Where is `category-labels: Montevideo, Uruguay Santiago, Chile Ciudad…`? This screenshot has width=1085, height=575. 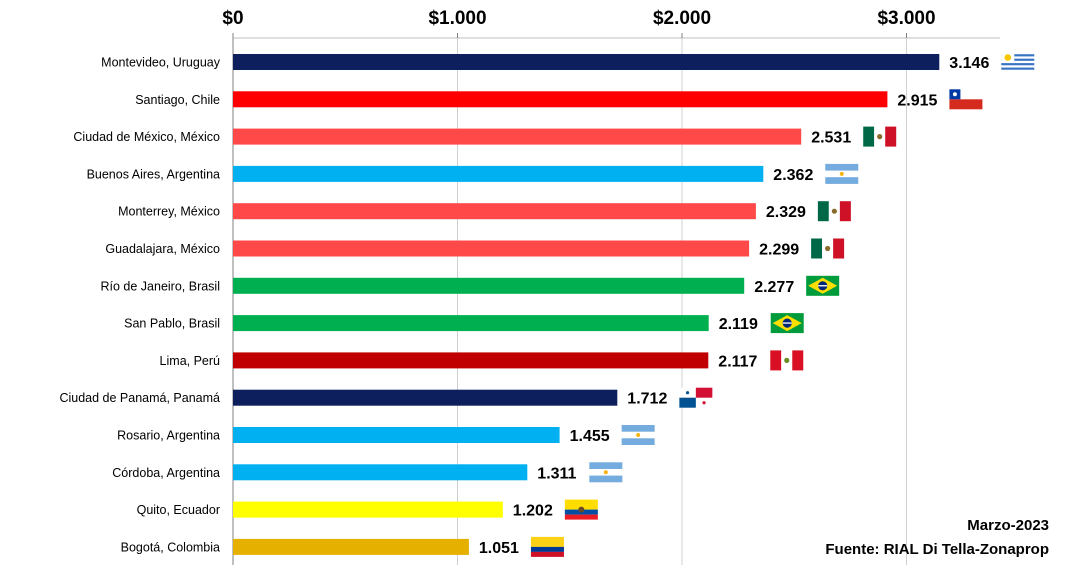
category-labels: Montevideo, Uruguay Santiago, Chile Ciudad… is located at coordinates (139, 305).